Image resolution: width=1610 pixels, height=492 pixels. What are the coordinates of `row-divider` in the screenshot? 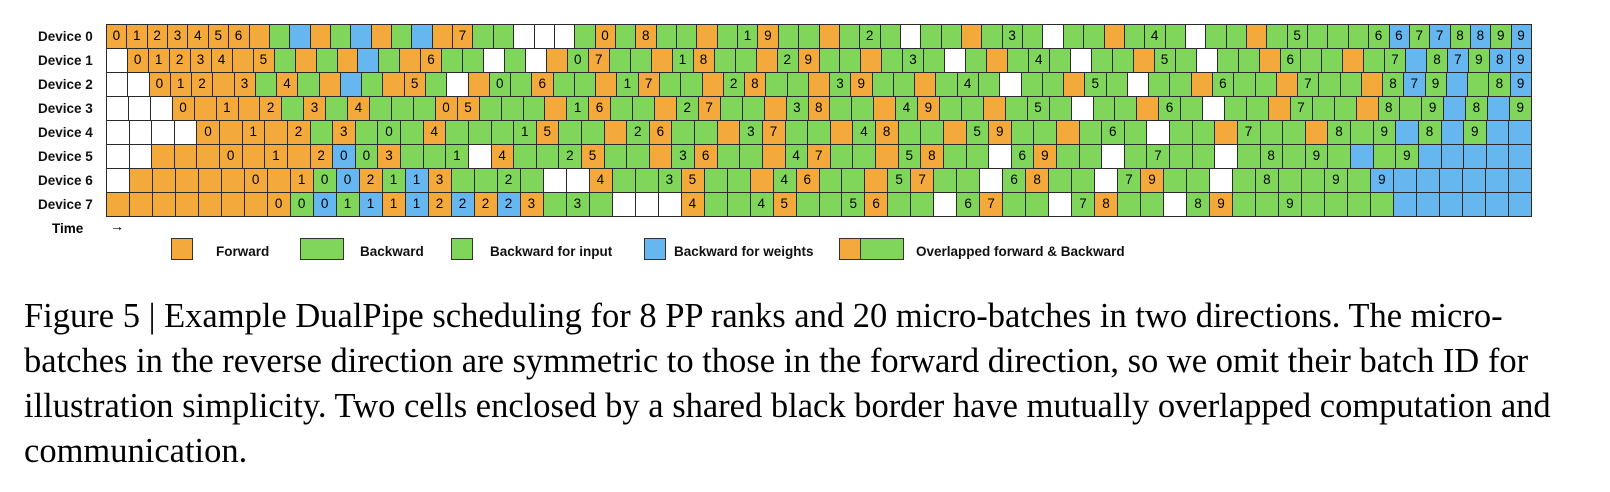 It's located at (818, 192).